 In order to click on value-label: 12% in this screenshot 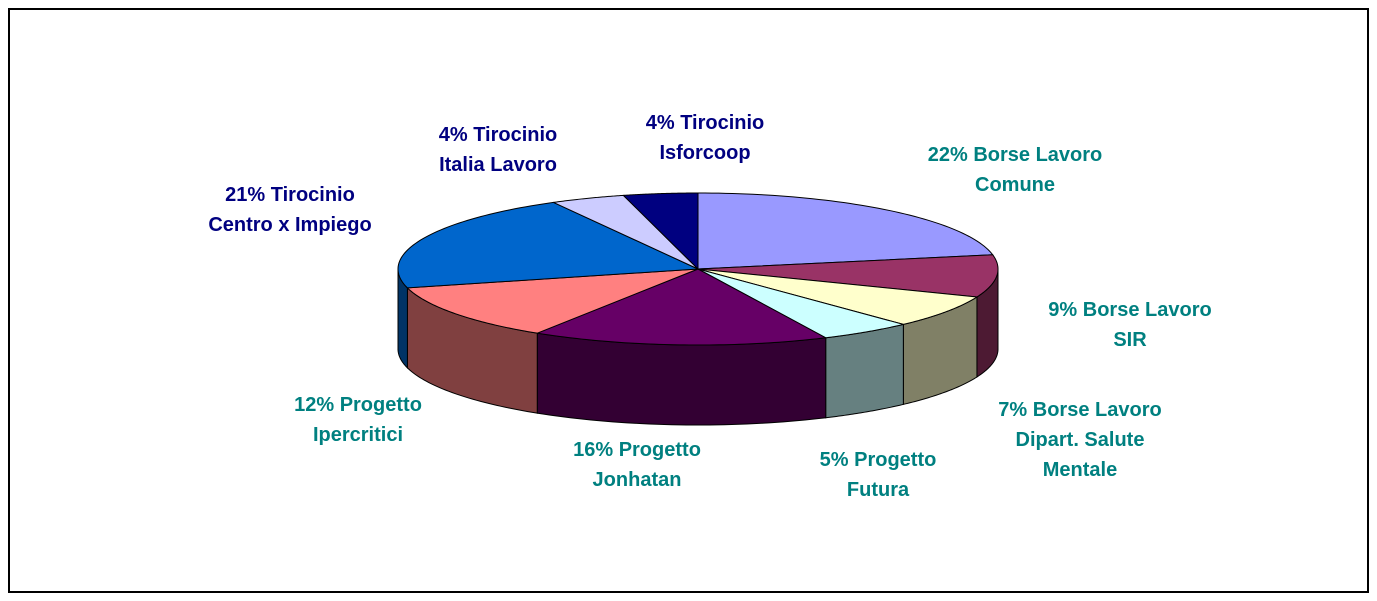, I will do `click(314, 405)`.